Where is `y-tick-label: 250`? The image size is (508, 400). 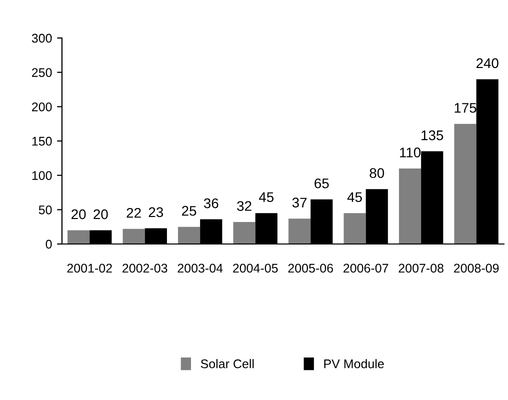 y-tick-label: 250 is located at coordinates (42, 72).